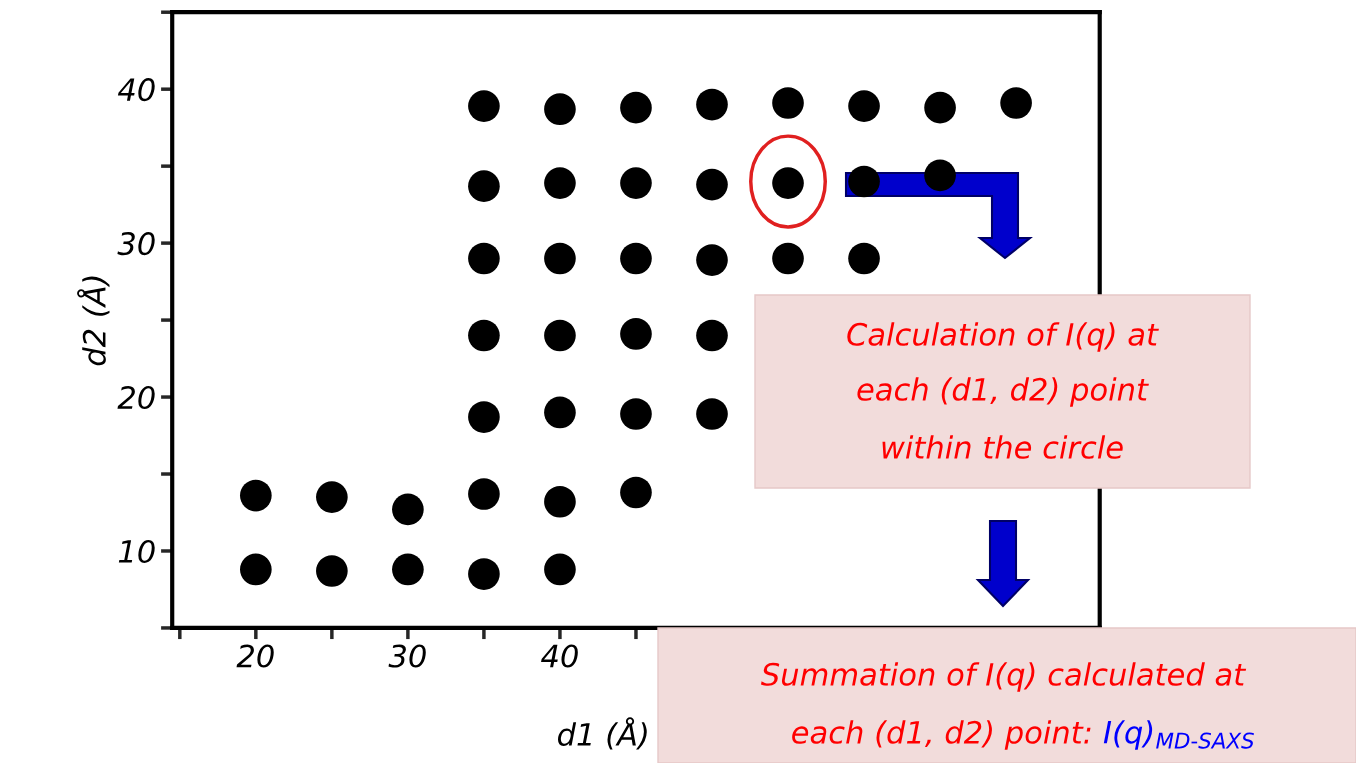 The image size is (1356, 763). I want to click on y-tick-label: 20, so click(136, 397).